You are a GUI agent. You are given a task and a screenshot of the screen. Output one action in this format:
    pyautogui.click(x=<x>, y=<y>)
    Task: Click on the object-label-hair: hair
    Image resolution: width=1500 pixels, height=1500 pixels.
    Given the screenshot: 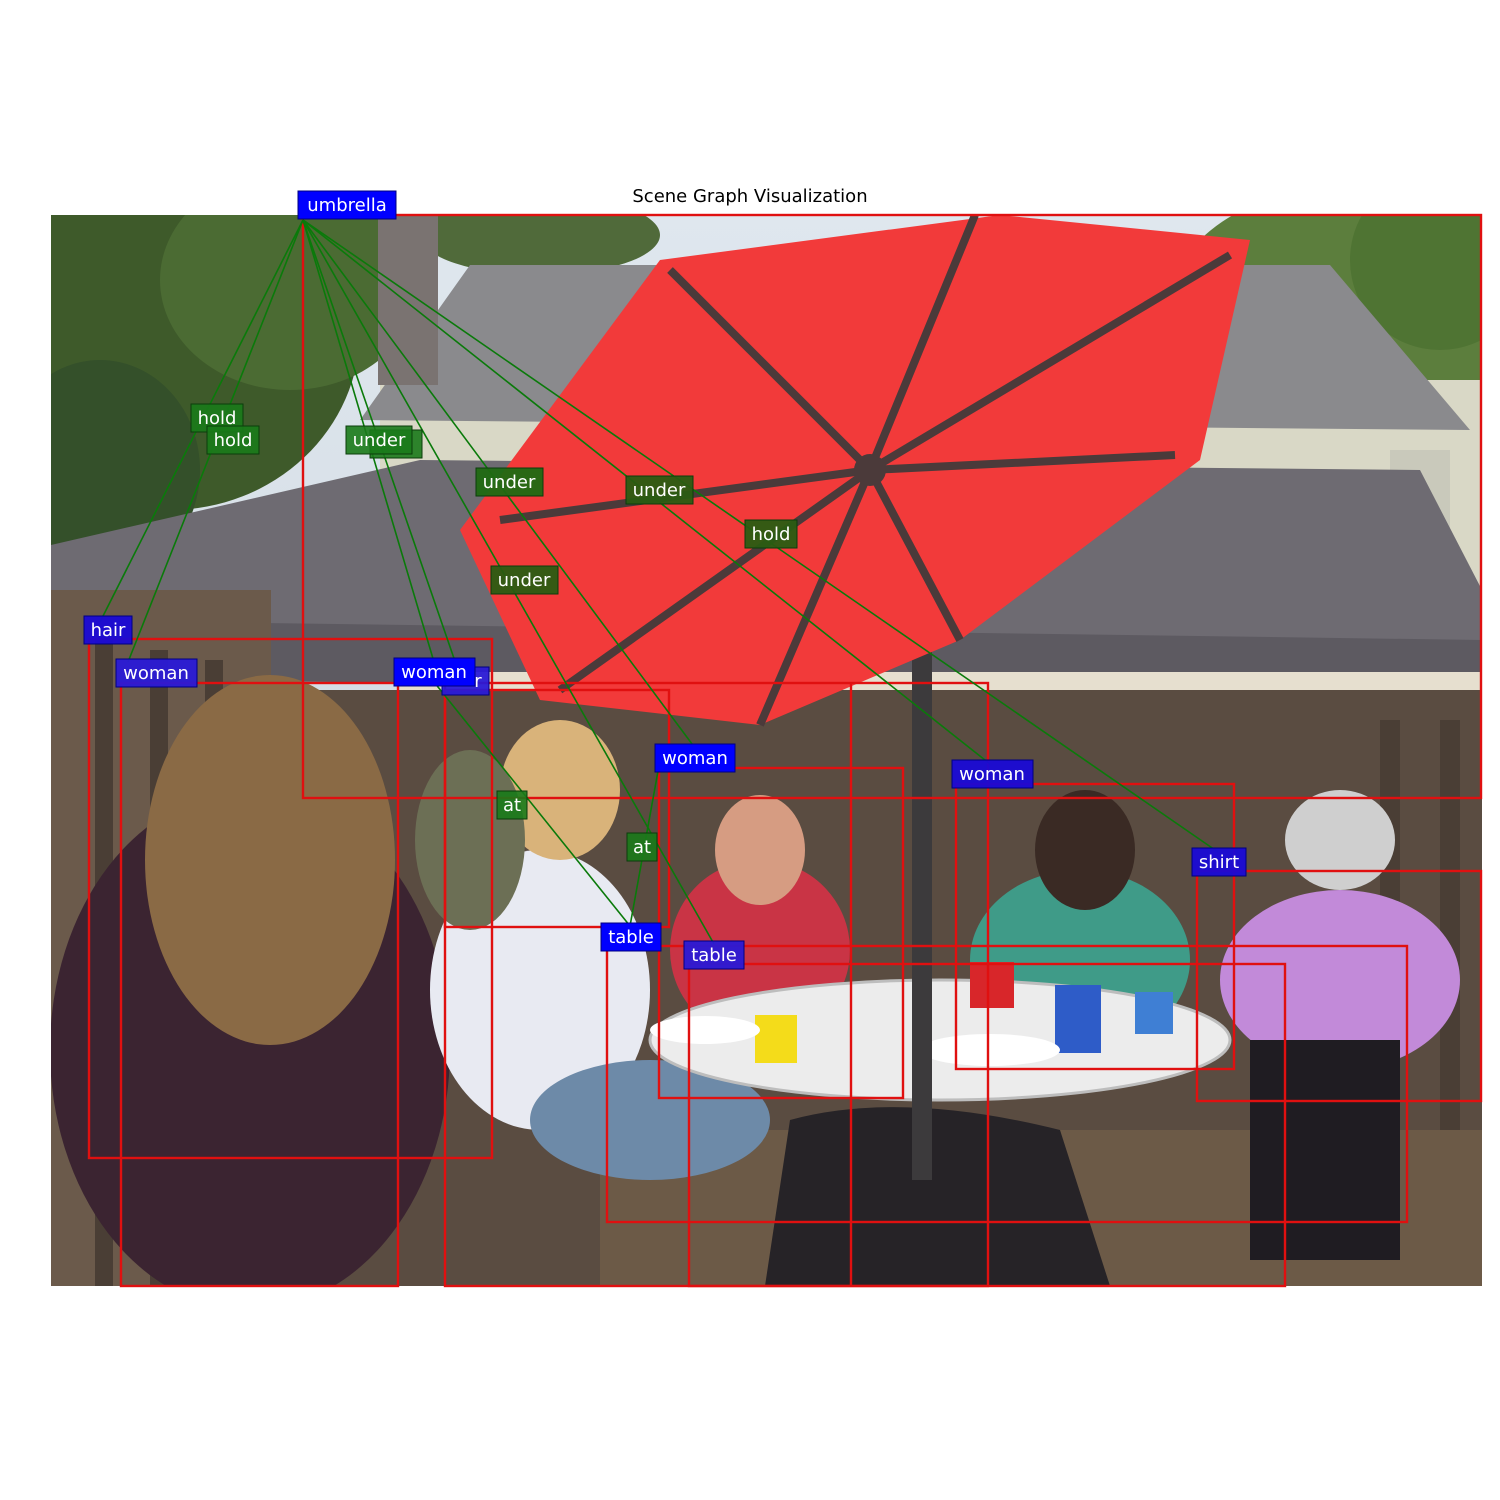 What is the action you would take?
    pyautogui.click(x=108, y=630)
    